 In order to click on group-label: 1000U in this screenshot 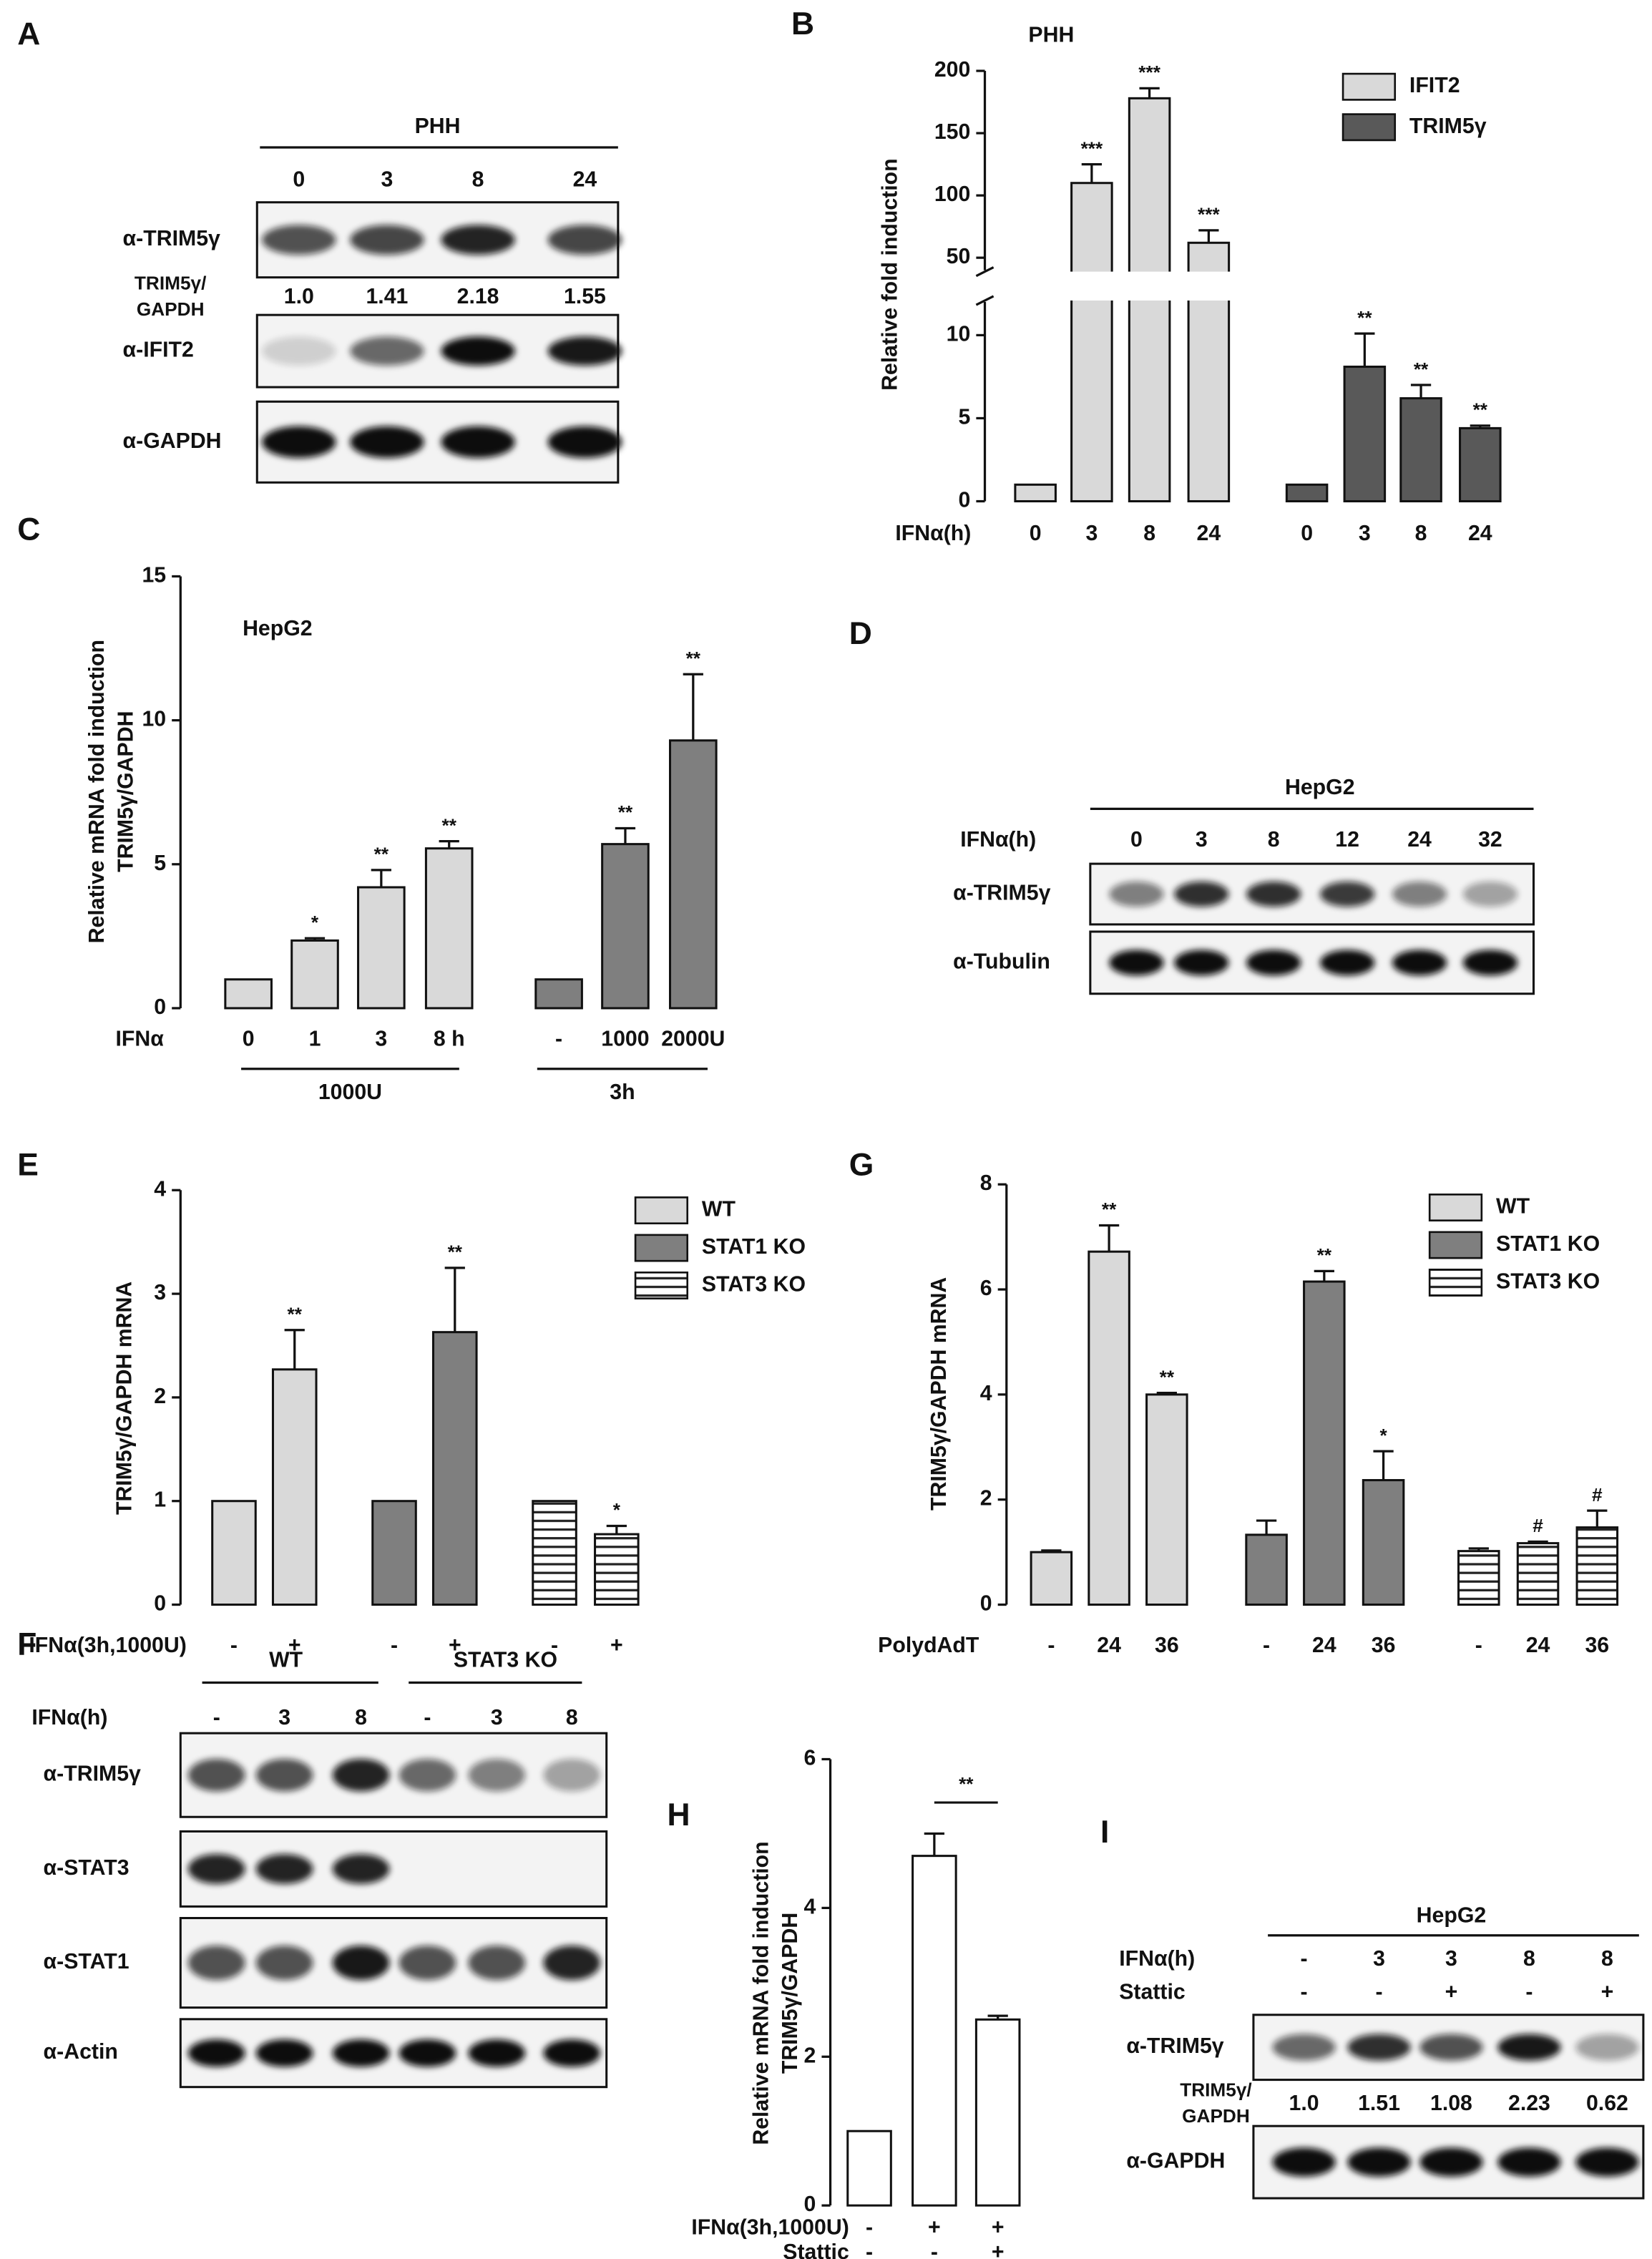, I will do `click(350, 1092)`.